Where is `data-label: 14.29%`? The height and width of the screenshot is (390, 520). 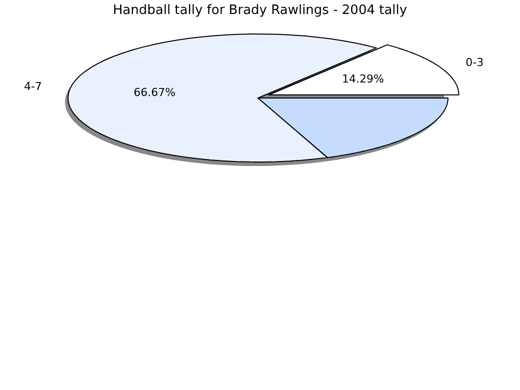
data-label: 14.29% is located at coordinates (363, 79).